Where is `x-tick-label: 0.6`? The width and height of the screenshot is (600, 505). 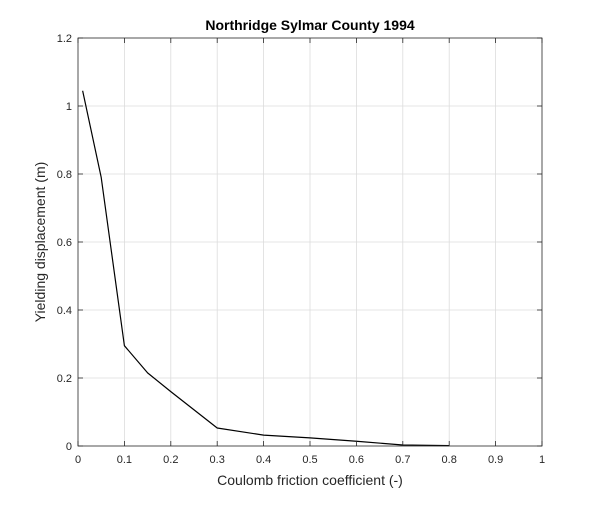 x-tick-label: 0.6 is located at coordinates (356, 460).